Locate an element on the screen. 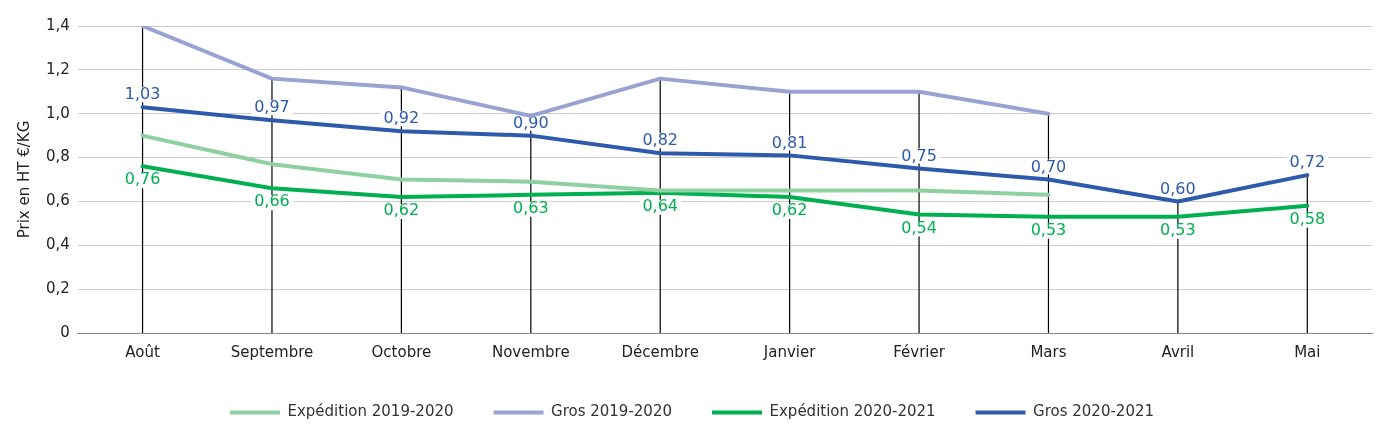  data-label: 0,76 is located at coordinates (142, 179).